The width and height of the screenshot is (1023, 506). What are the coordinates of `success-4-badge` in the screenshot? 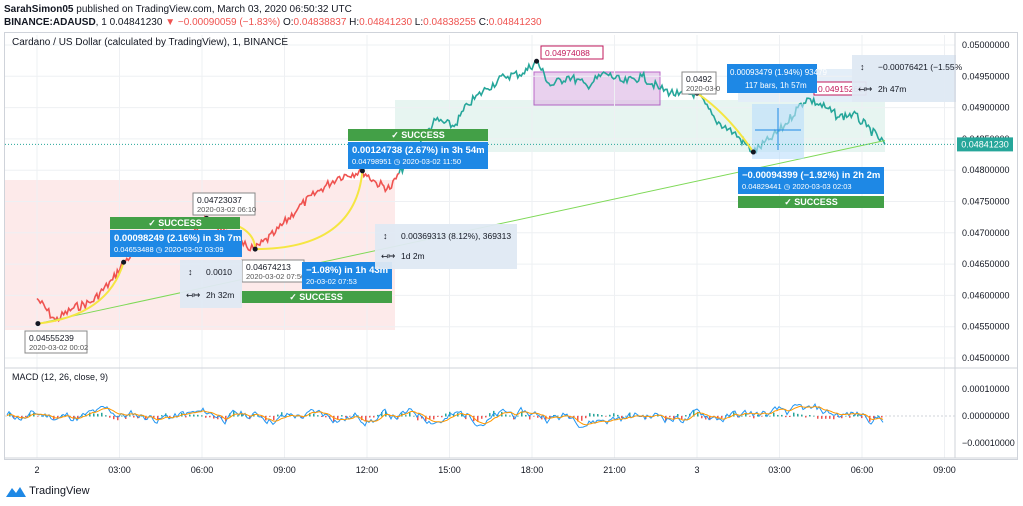 It's located at (811, 202).